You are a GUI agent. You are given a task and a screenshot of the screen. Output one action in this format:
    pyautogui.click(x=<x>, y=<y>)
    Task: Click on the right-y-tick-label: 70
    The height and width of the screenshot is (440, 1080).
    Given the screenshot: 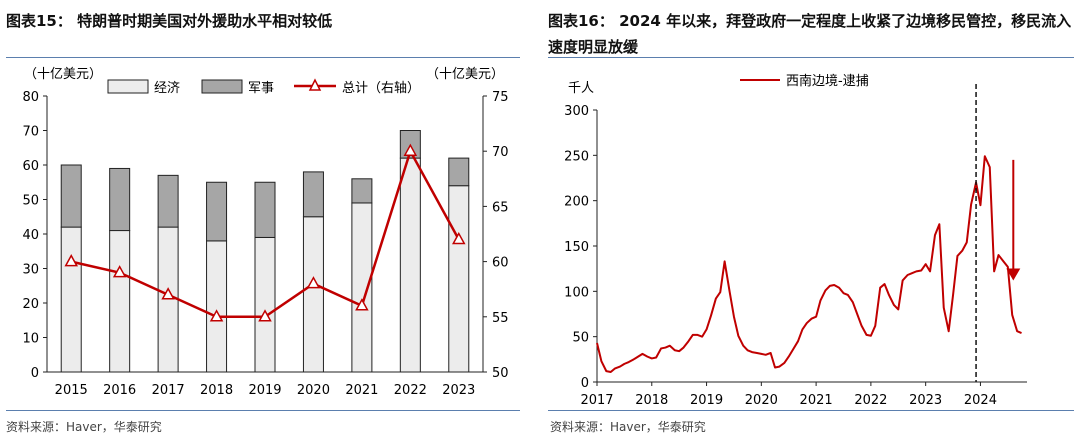 What is the action you would take?
    pyautogui.click(x=500, y=152)
    